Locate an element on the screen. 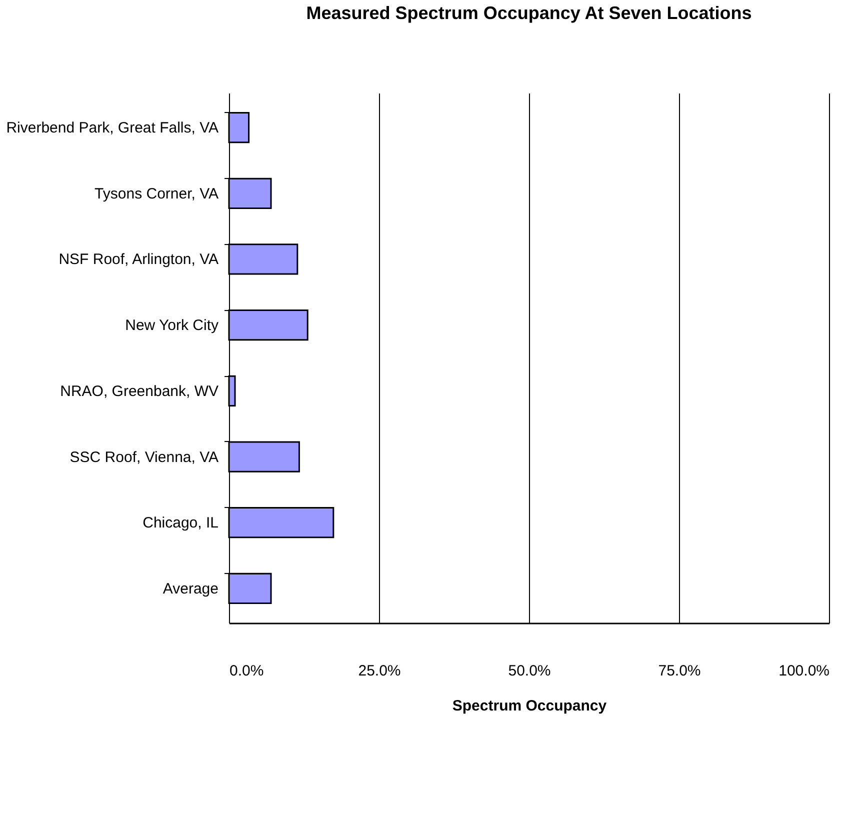 This screenshot has height=821, width=850. x-tick-label: 100.0% is located at coordinates (804, 671).